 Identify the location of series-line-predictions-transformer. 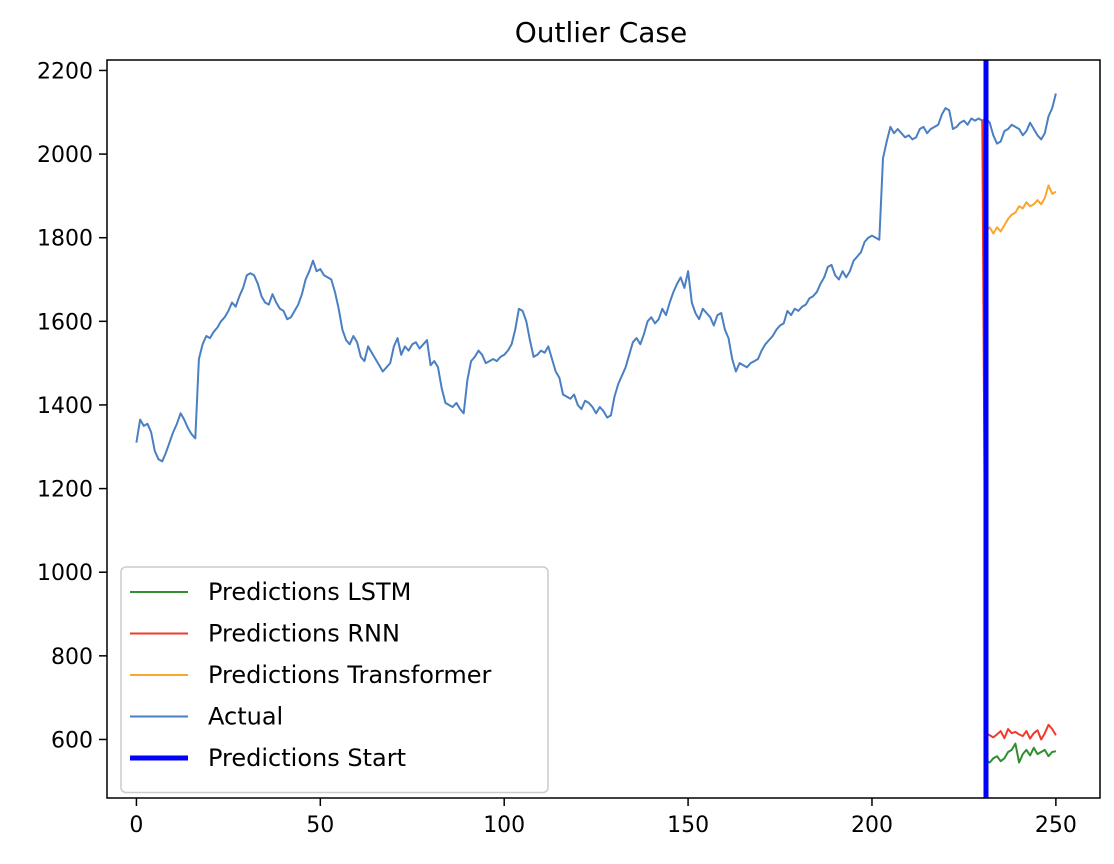
(1019, 177).